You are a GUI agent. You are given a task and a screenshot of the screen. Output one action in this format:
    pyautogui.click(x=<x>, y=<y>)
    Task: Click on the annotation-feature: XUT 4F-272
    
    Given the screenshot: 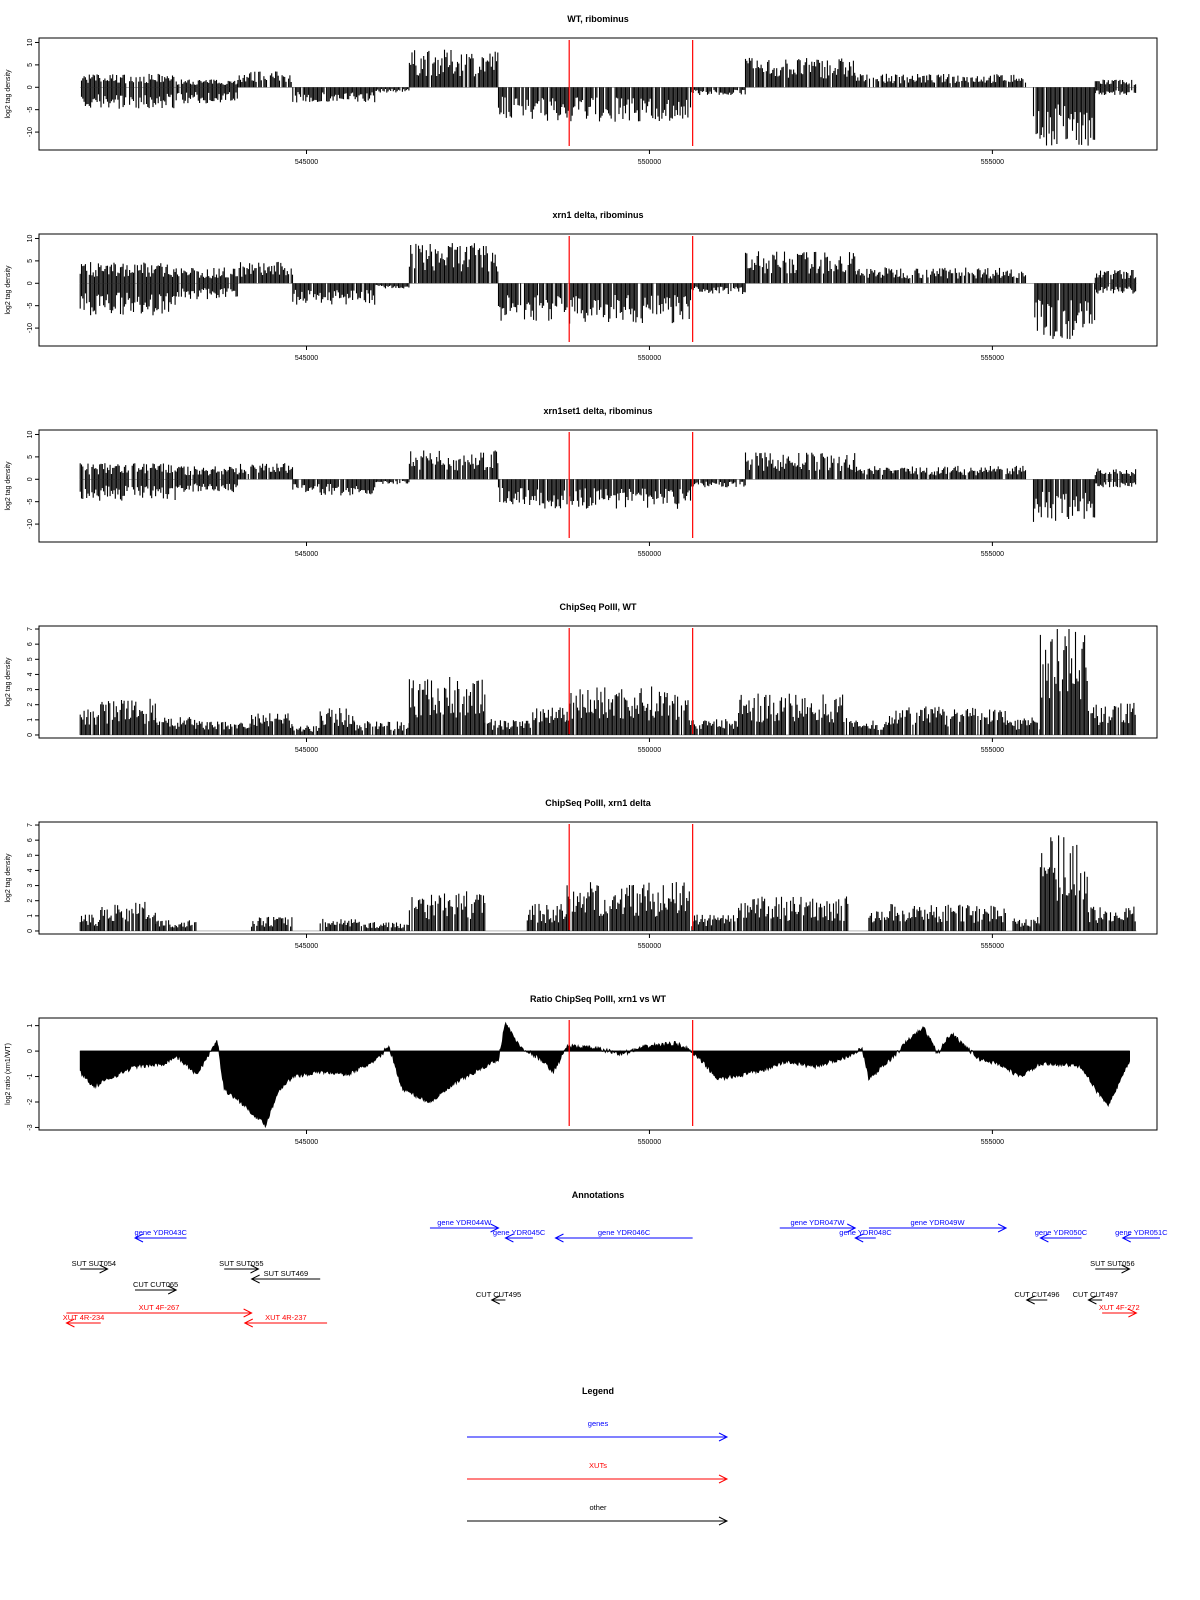 What is the action you would take?
    pyautogui.click(x=1119, y=1310)
    